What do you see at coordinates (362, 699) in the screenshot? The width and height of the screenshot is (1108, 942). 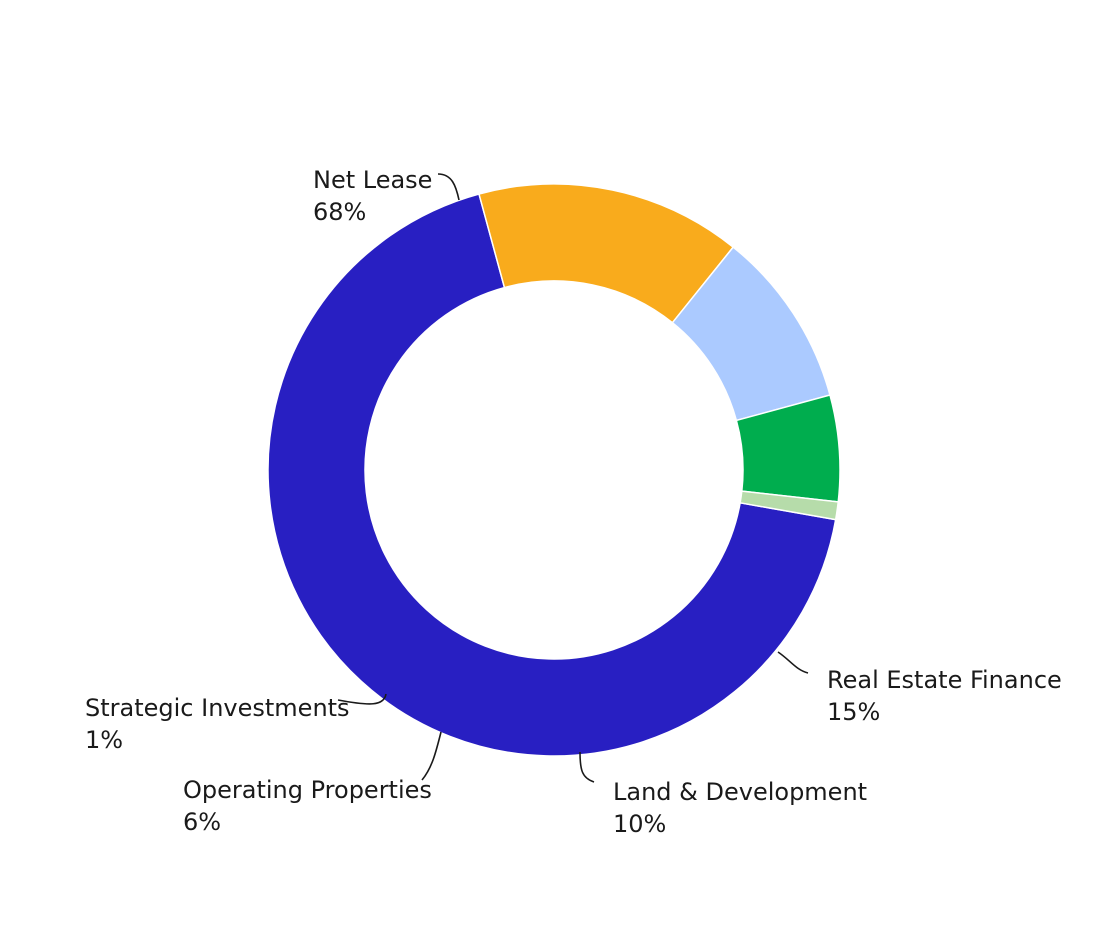 I see `leader-line-strategic-investments` at bounding box center [362, 699].